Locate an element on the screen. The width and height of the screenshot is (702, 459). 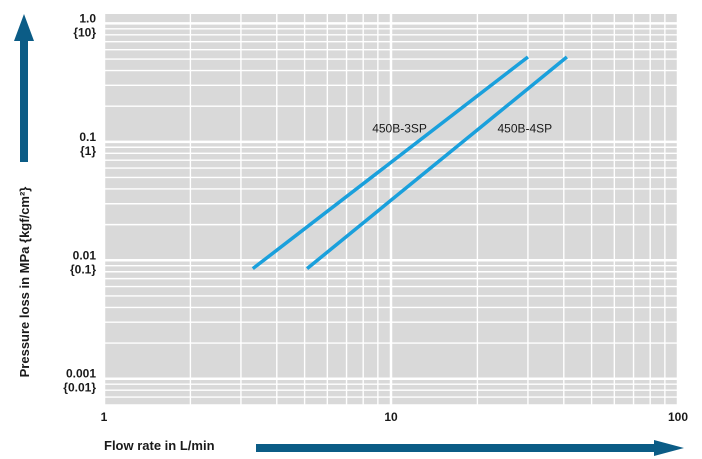
y-tick-sublabel: {10} is located at coordinates (84, 32).